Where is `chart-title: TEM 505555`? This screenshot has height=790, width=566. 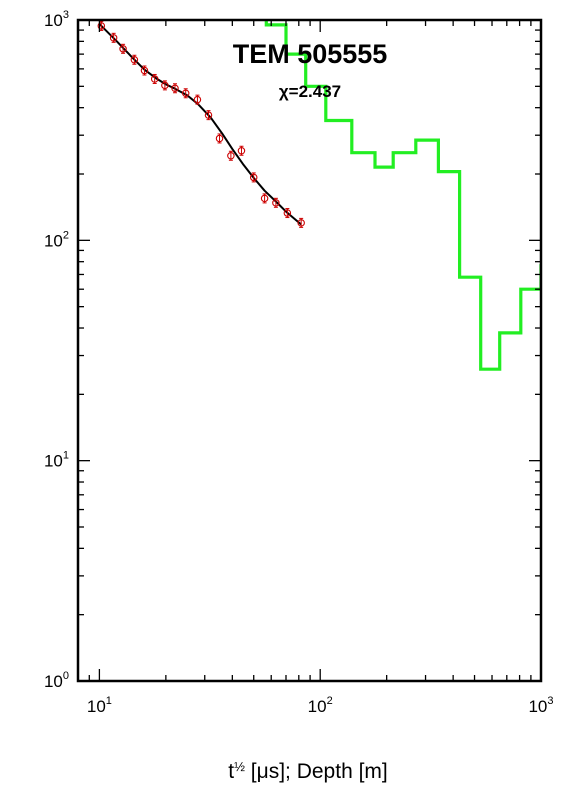
chart-title: TEM 505555 is located at coordinates (310, 54).